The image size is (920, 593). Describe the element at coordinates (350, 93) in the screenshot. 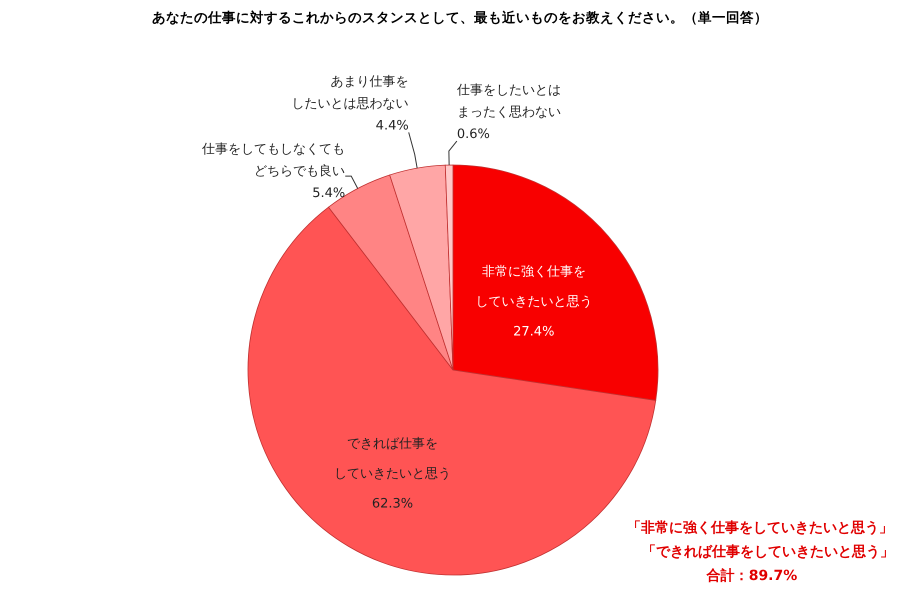

I see `slice-label: あまり仕事をしたいとは思わない` at that location.